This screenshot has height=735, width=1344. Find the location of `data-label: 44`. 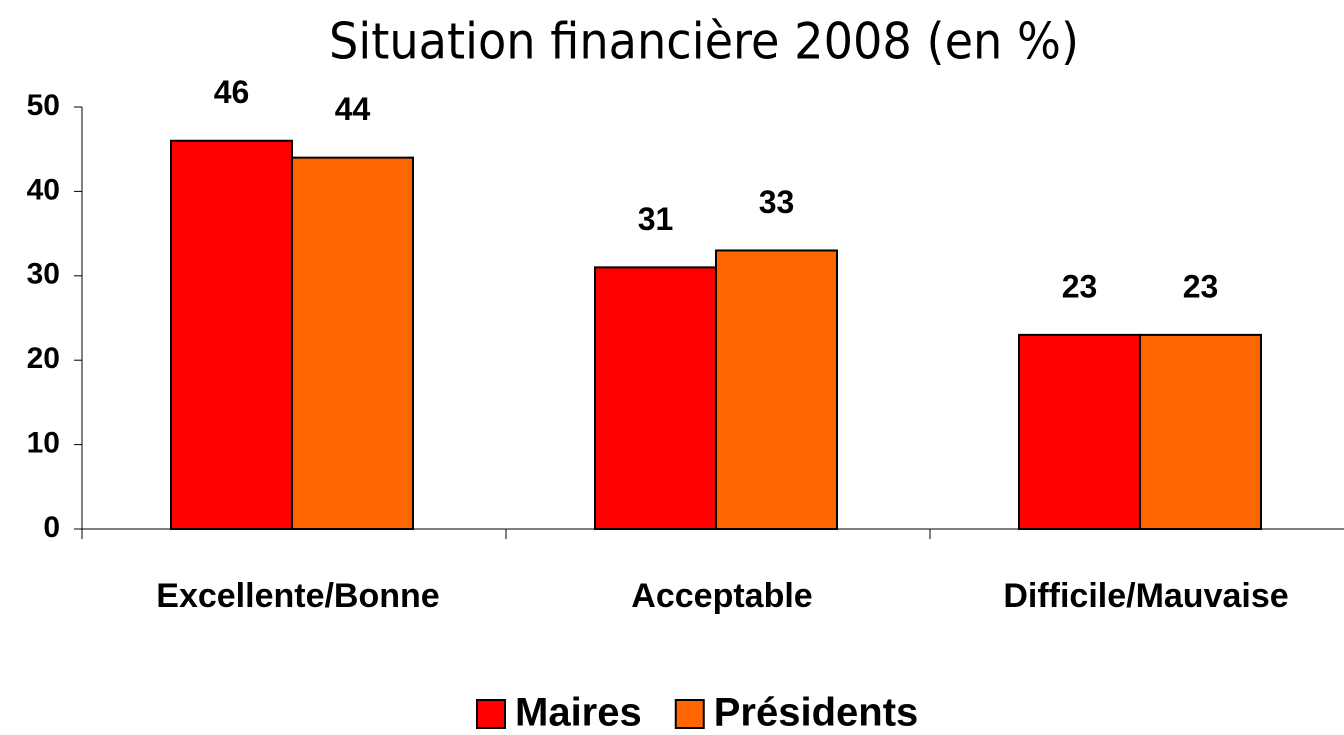

data-label: 44 is located at coordinates (353, 109).